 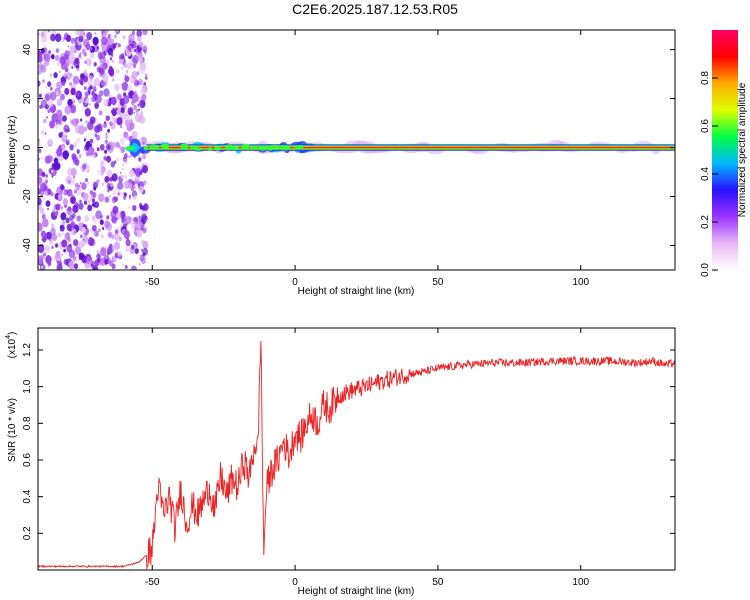 I want to click on spectrogram-xlabel: Height of straight line (km), so click(x=356, y=291).